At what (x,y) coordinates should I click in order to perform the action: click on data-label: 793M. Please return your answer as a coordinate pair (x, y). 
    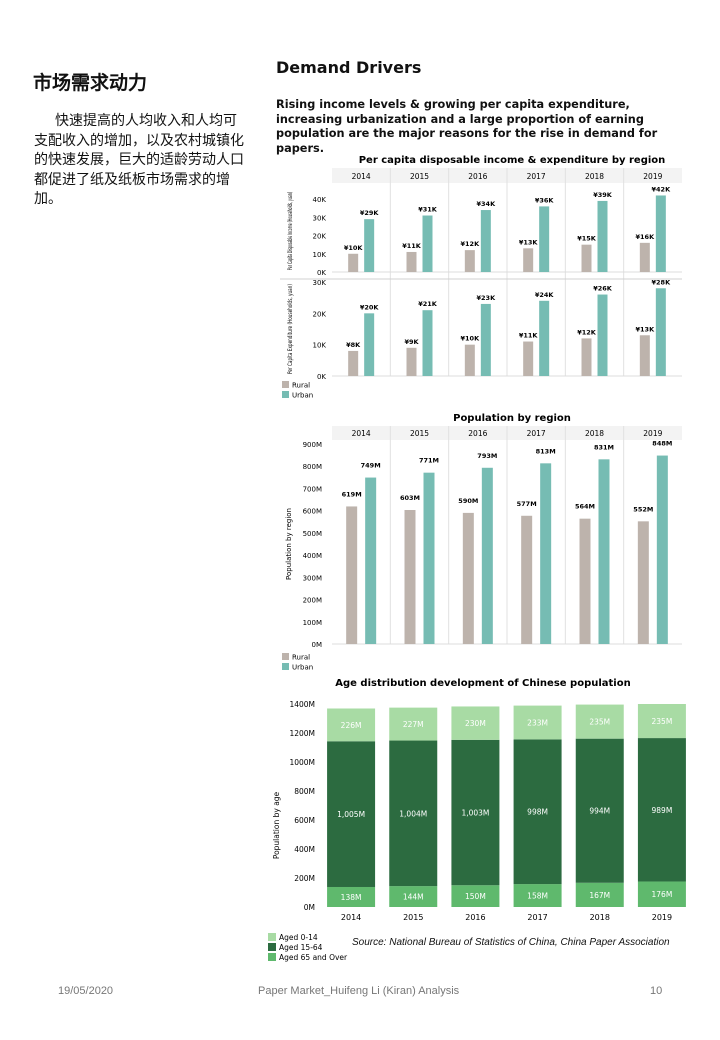
    Looking at the image, I should click on (487, 456).